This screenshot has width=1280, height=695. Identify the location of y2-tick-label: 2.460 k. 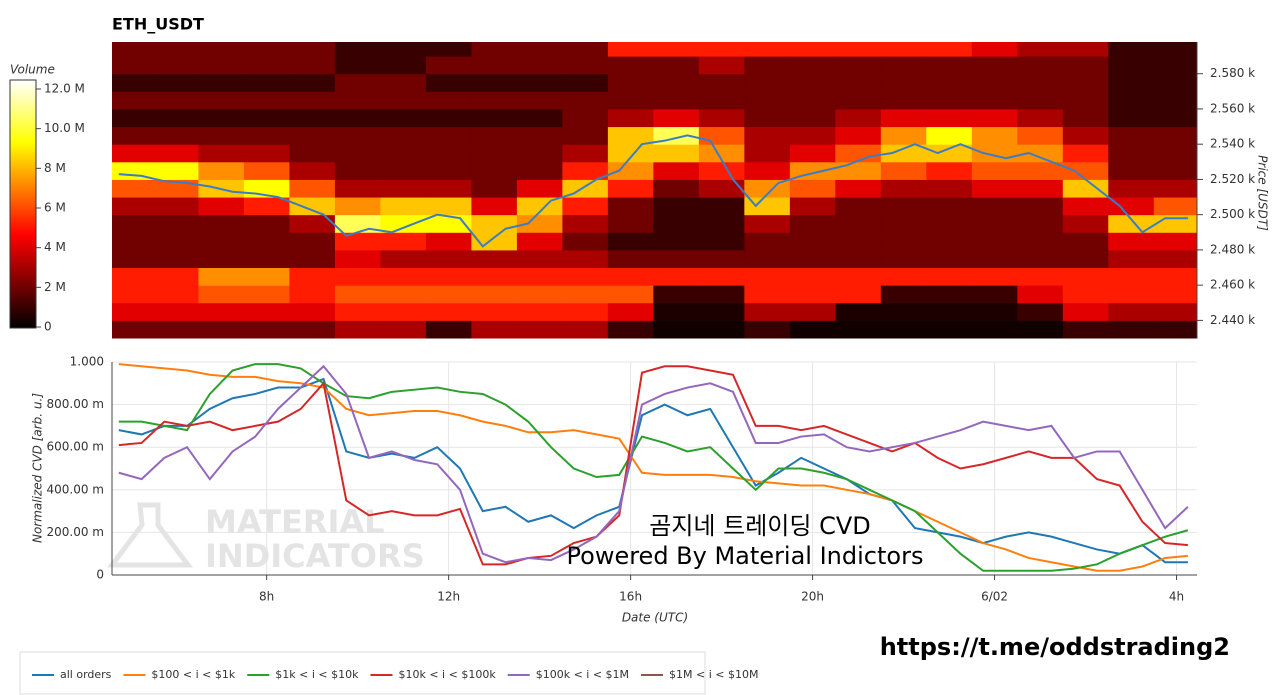
(1232, 285).